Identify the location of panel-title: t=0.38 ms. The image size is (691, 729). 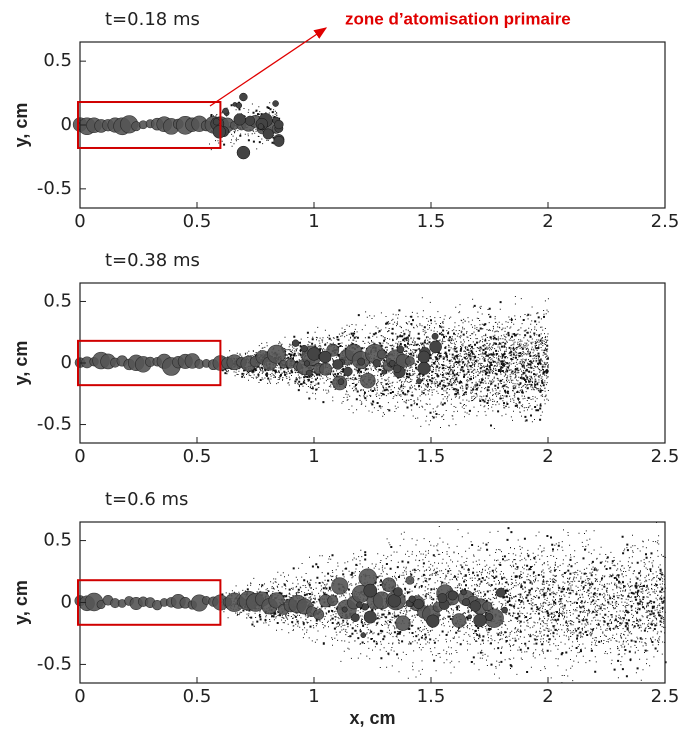
(152, 260).